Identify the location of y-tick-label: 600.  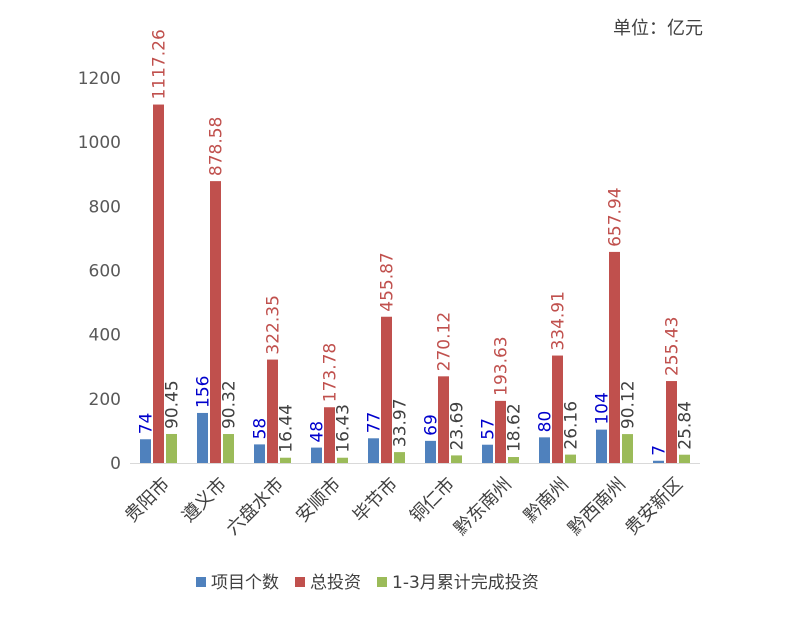
(105, 272).